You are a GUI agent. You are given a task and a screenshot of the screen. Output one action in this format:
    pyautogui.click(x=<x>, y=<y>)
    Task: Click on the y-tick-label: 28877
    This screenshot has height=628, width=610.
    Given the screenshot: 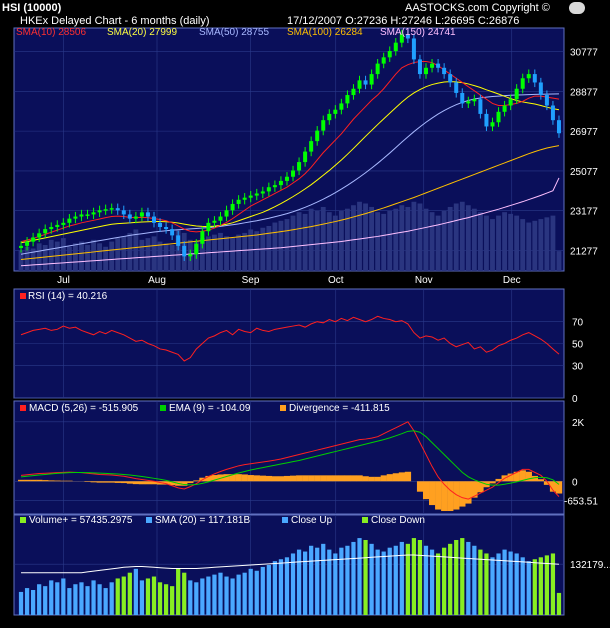 What is the action you would take?
    pyautogui.click(x=584, y=92)
    